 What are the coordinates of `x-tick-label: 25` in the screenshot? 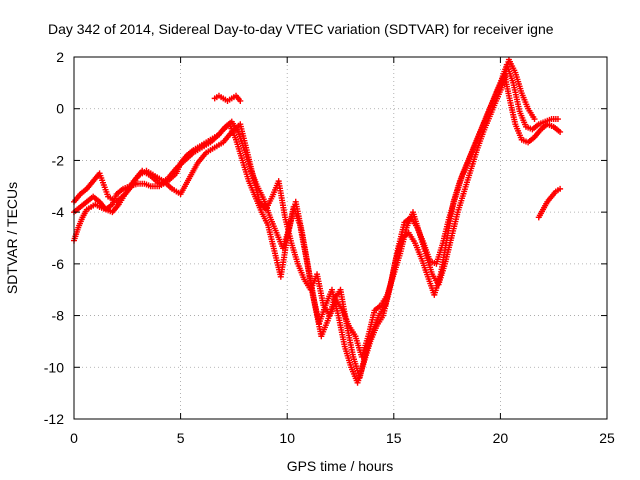 It's located at (607, 438).